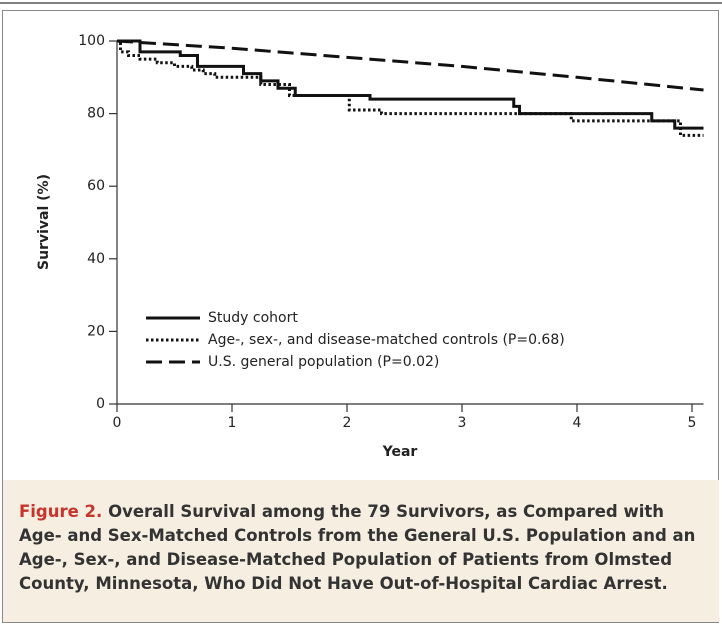 The height and width of the screenshot is (627, 722). I want to click on y-tick-label: 80, so click(96, 114).